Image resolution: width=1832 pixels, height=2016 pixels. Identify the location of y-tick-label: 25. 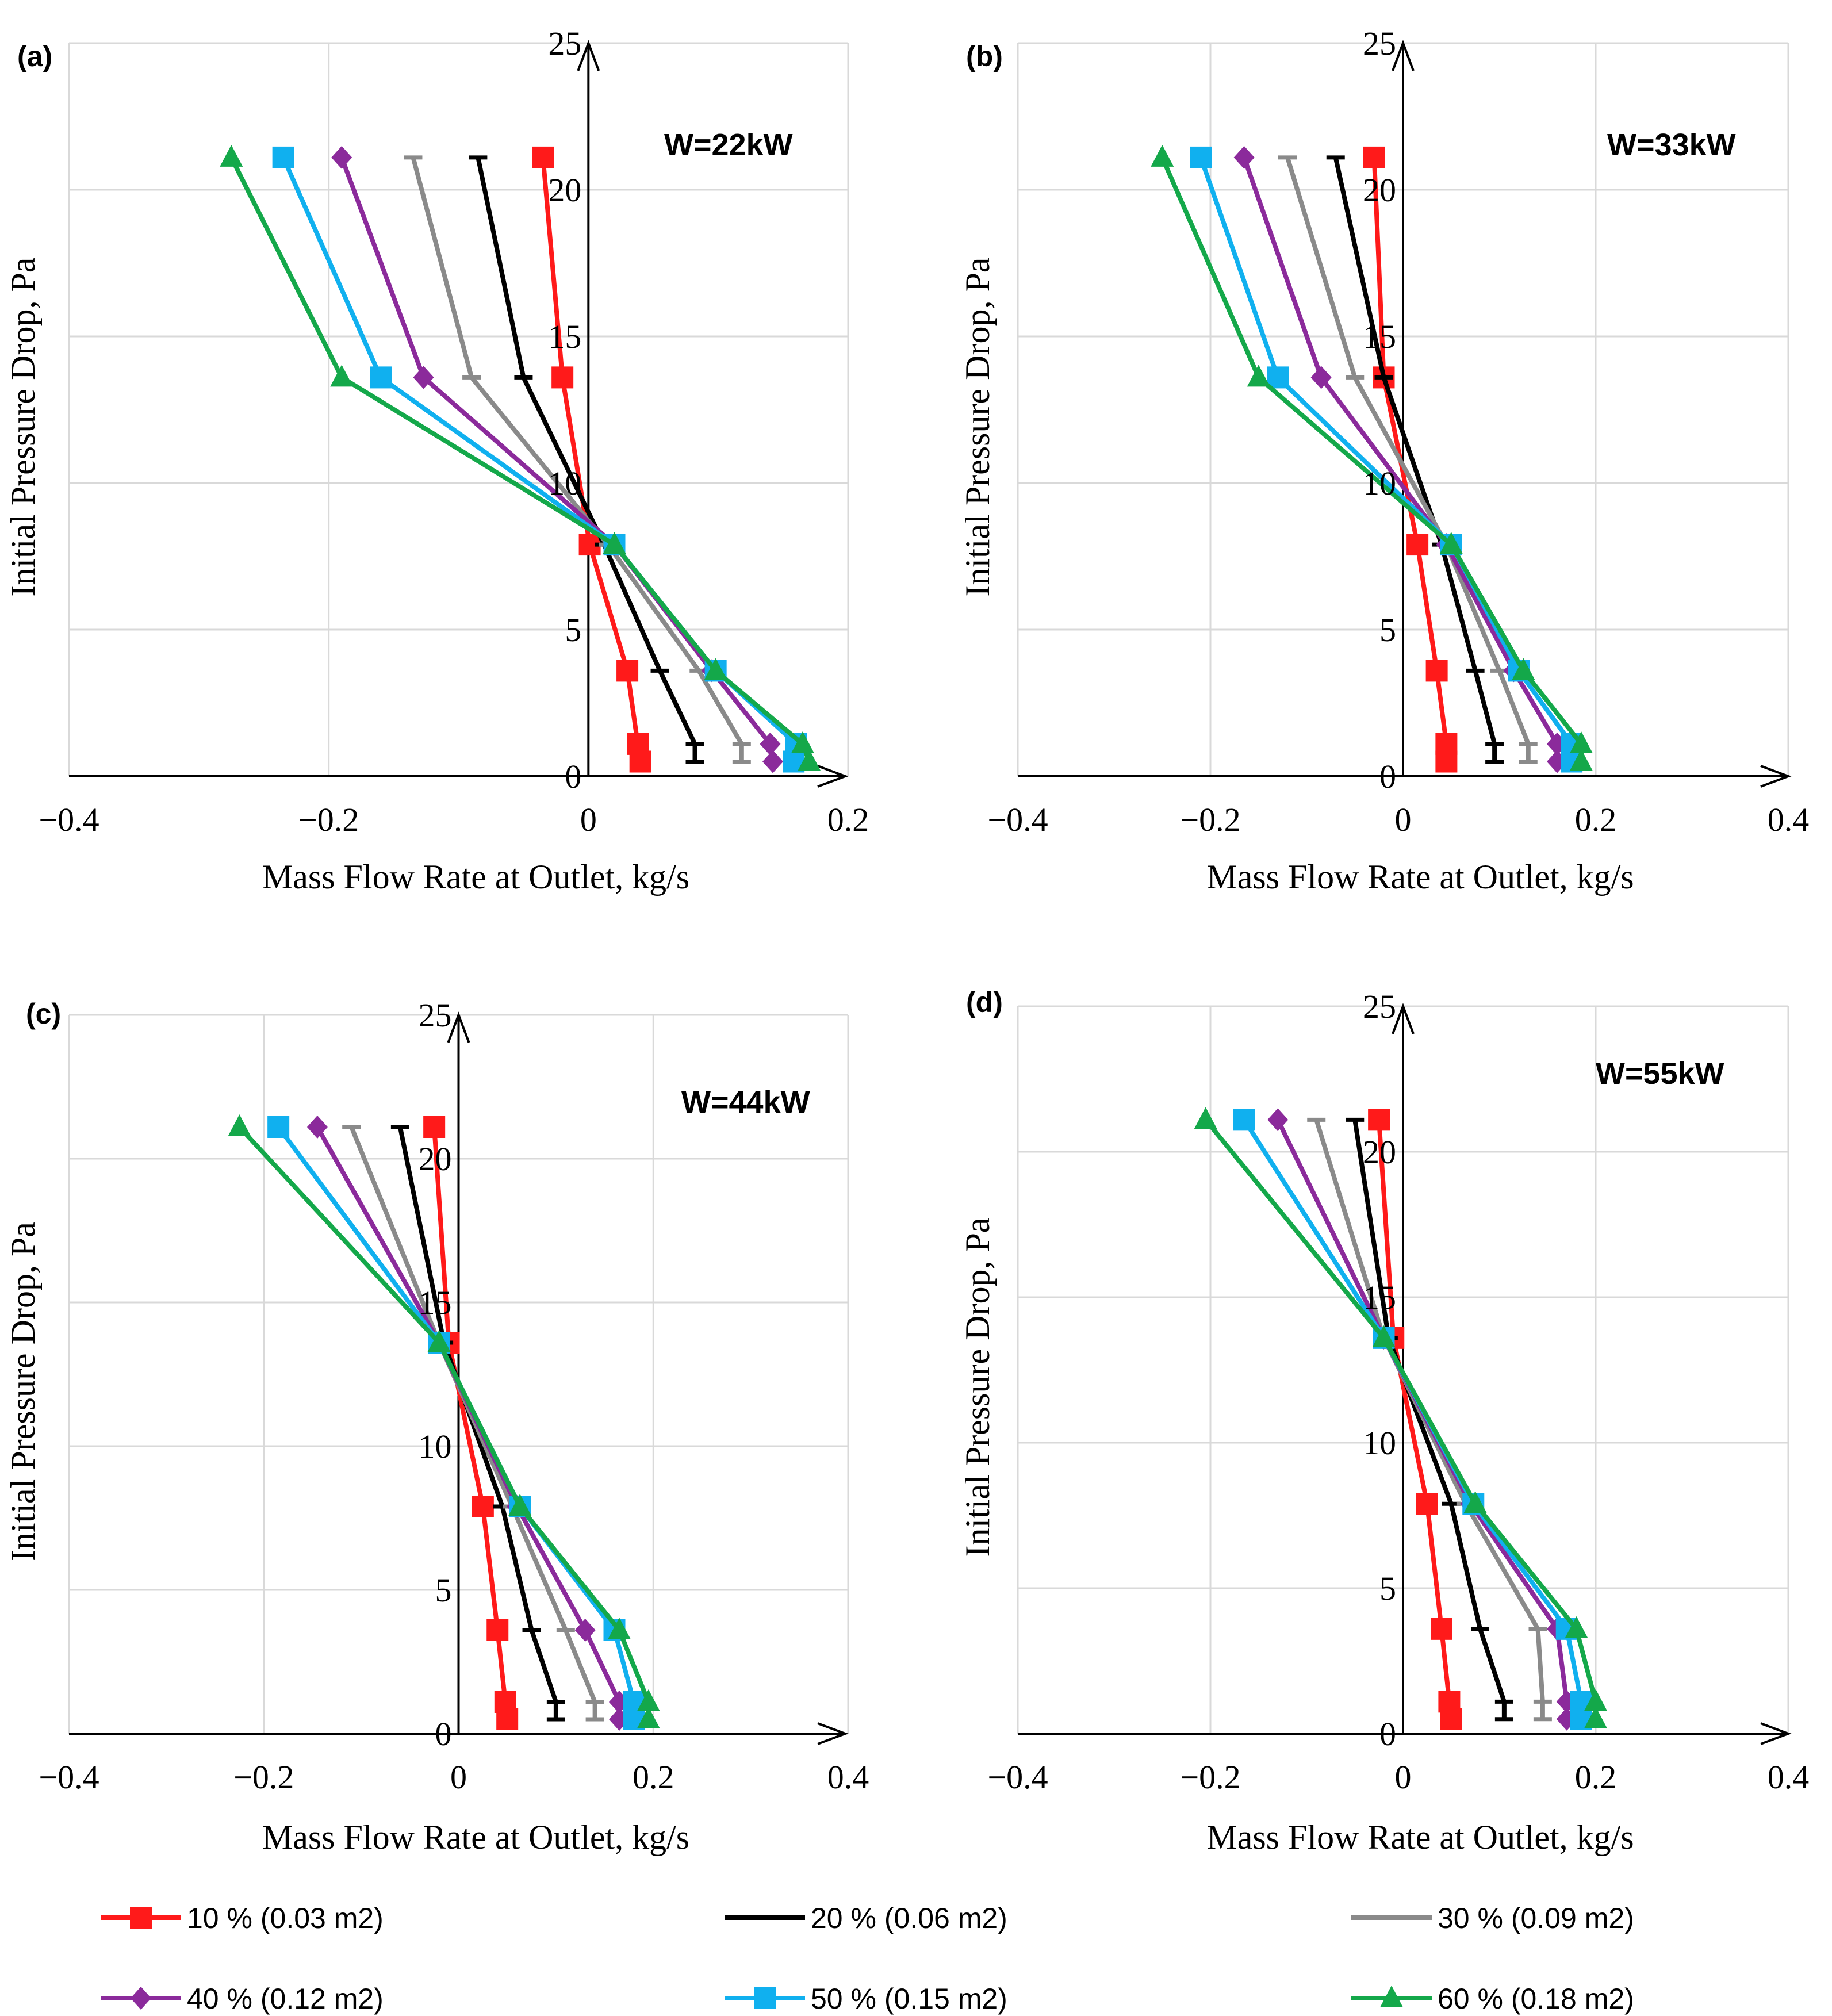
(1380, 1006).